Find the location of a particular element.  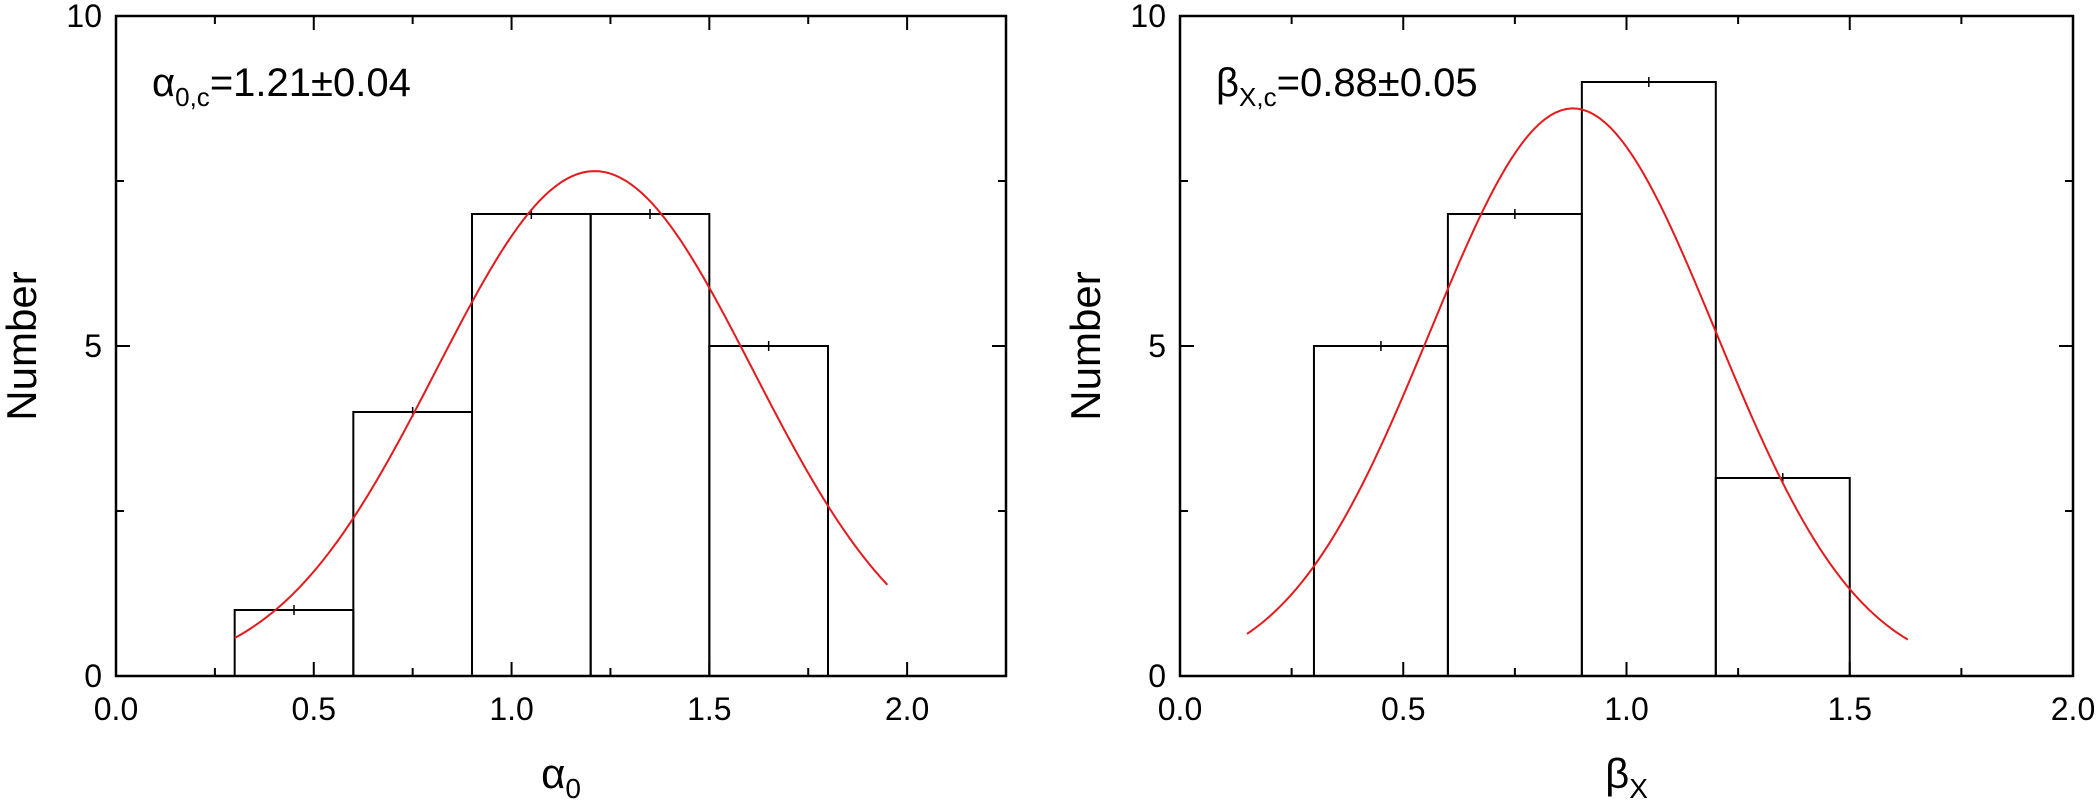

annotation-subscript: 0,c is located at coordinates (192, 97).